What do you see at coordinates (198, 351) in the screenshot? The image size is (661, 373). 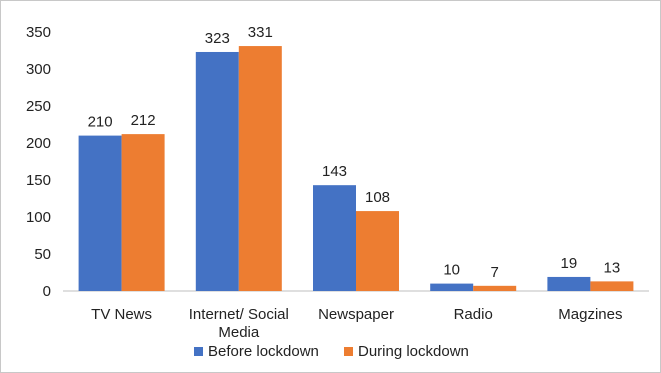 I see `legend-swatch-before` at bounding box center [198, 351].